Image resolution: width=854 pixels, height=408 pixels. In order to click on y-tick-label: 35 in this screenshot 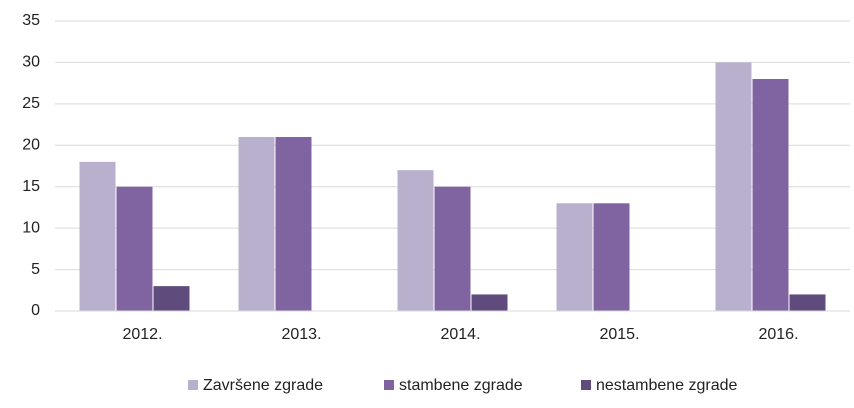, I will do `click(31, 20)`.